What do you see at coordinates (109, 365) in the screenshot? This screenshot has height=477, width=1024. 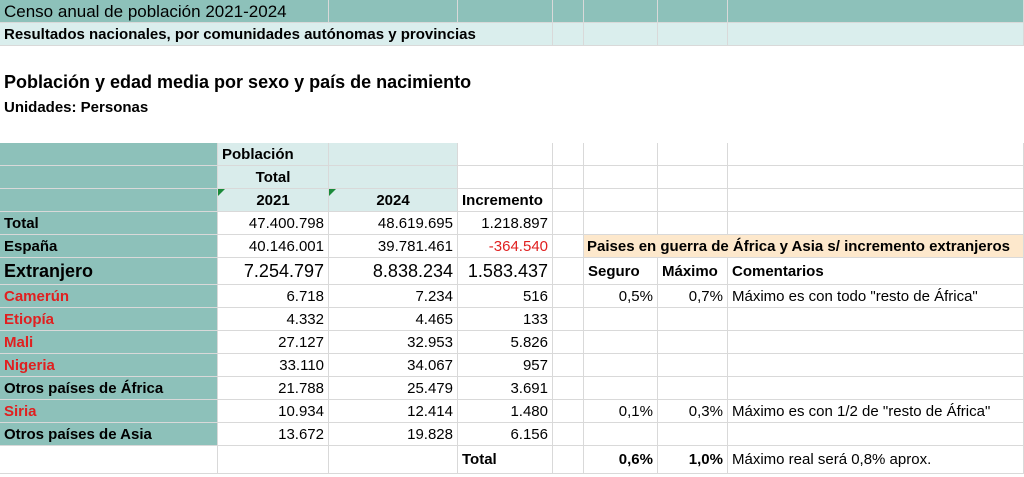 I see `row-label: Nigeria` at bounding box center [109, 365].